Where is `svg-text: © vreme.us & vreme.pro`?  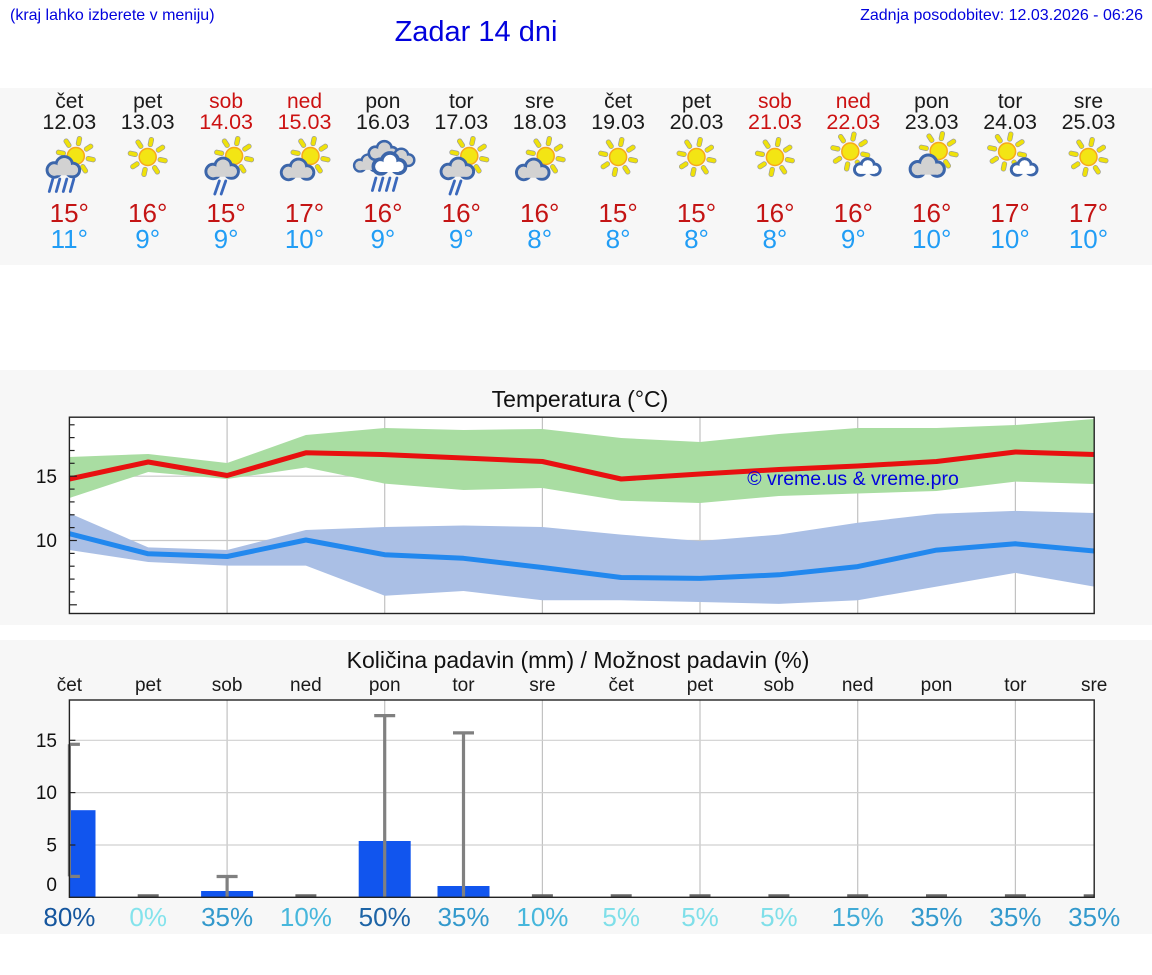 svg-text: © vreme.us & vreme.pro is located at coordinates (853, 479).